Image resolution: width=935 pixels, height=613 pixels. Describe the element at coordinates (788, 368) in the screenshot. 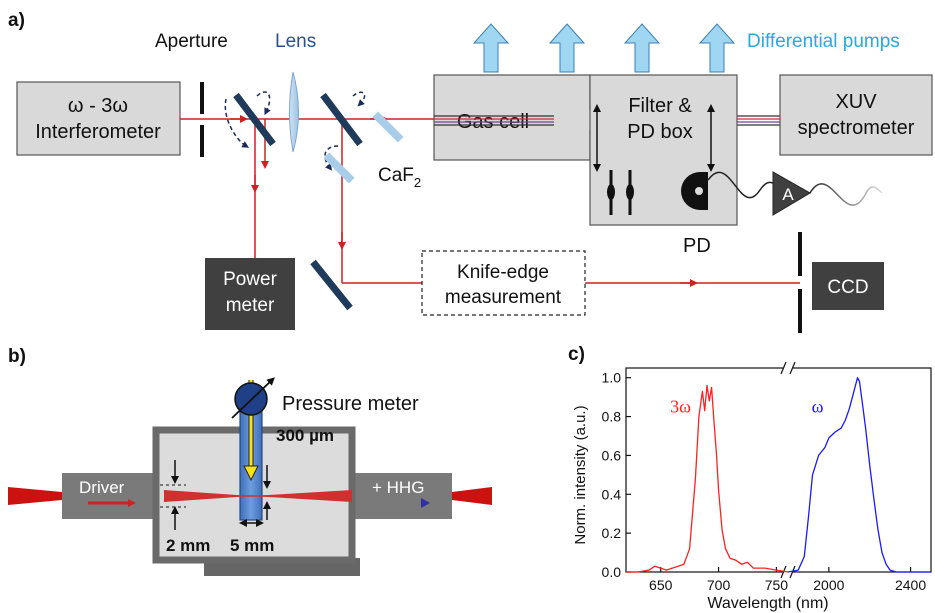

I see `axis-break-gap` at that location.